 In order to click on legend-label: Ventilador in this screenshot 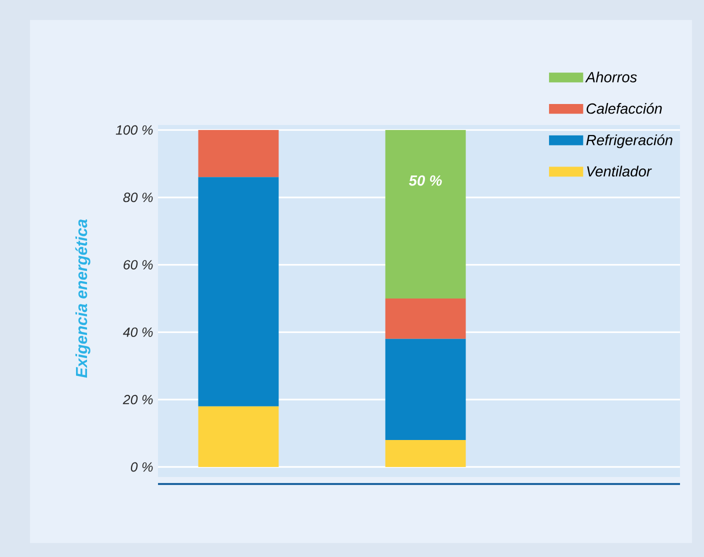, I will do `click(619, 171)`.